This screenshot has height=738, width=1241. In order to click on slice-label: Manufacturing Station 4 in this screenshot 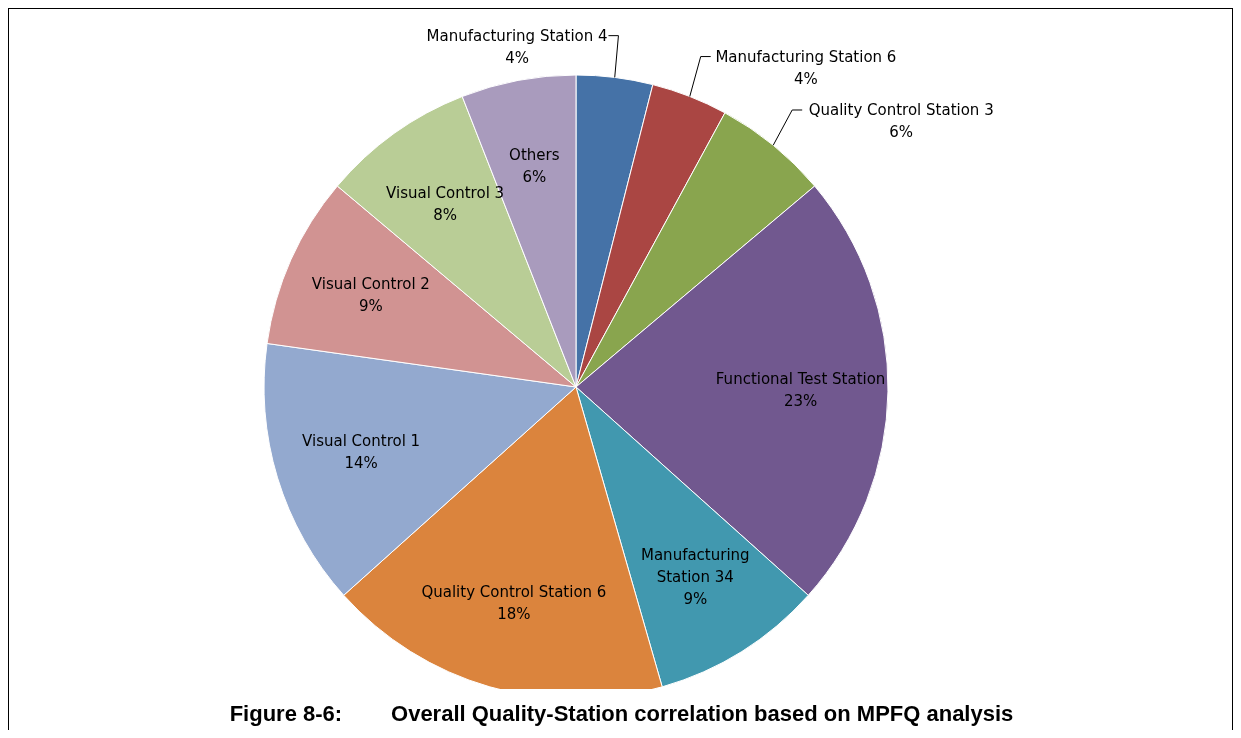, I will do `click(517, 35)`.